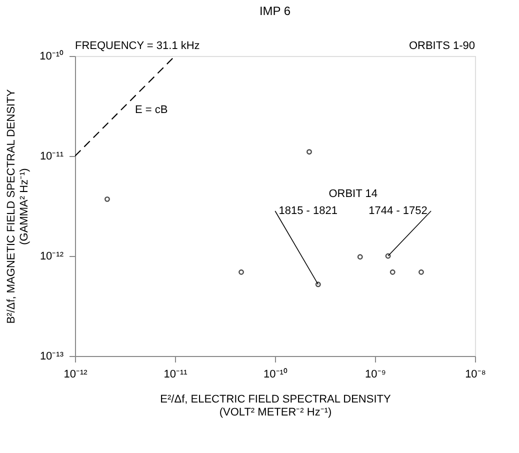  Describe the element at coordinates (52, 156) in the screenshot. I see `y-tick-label: 10⁻¹¹` at that location.